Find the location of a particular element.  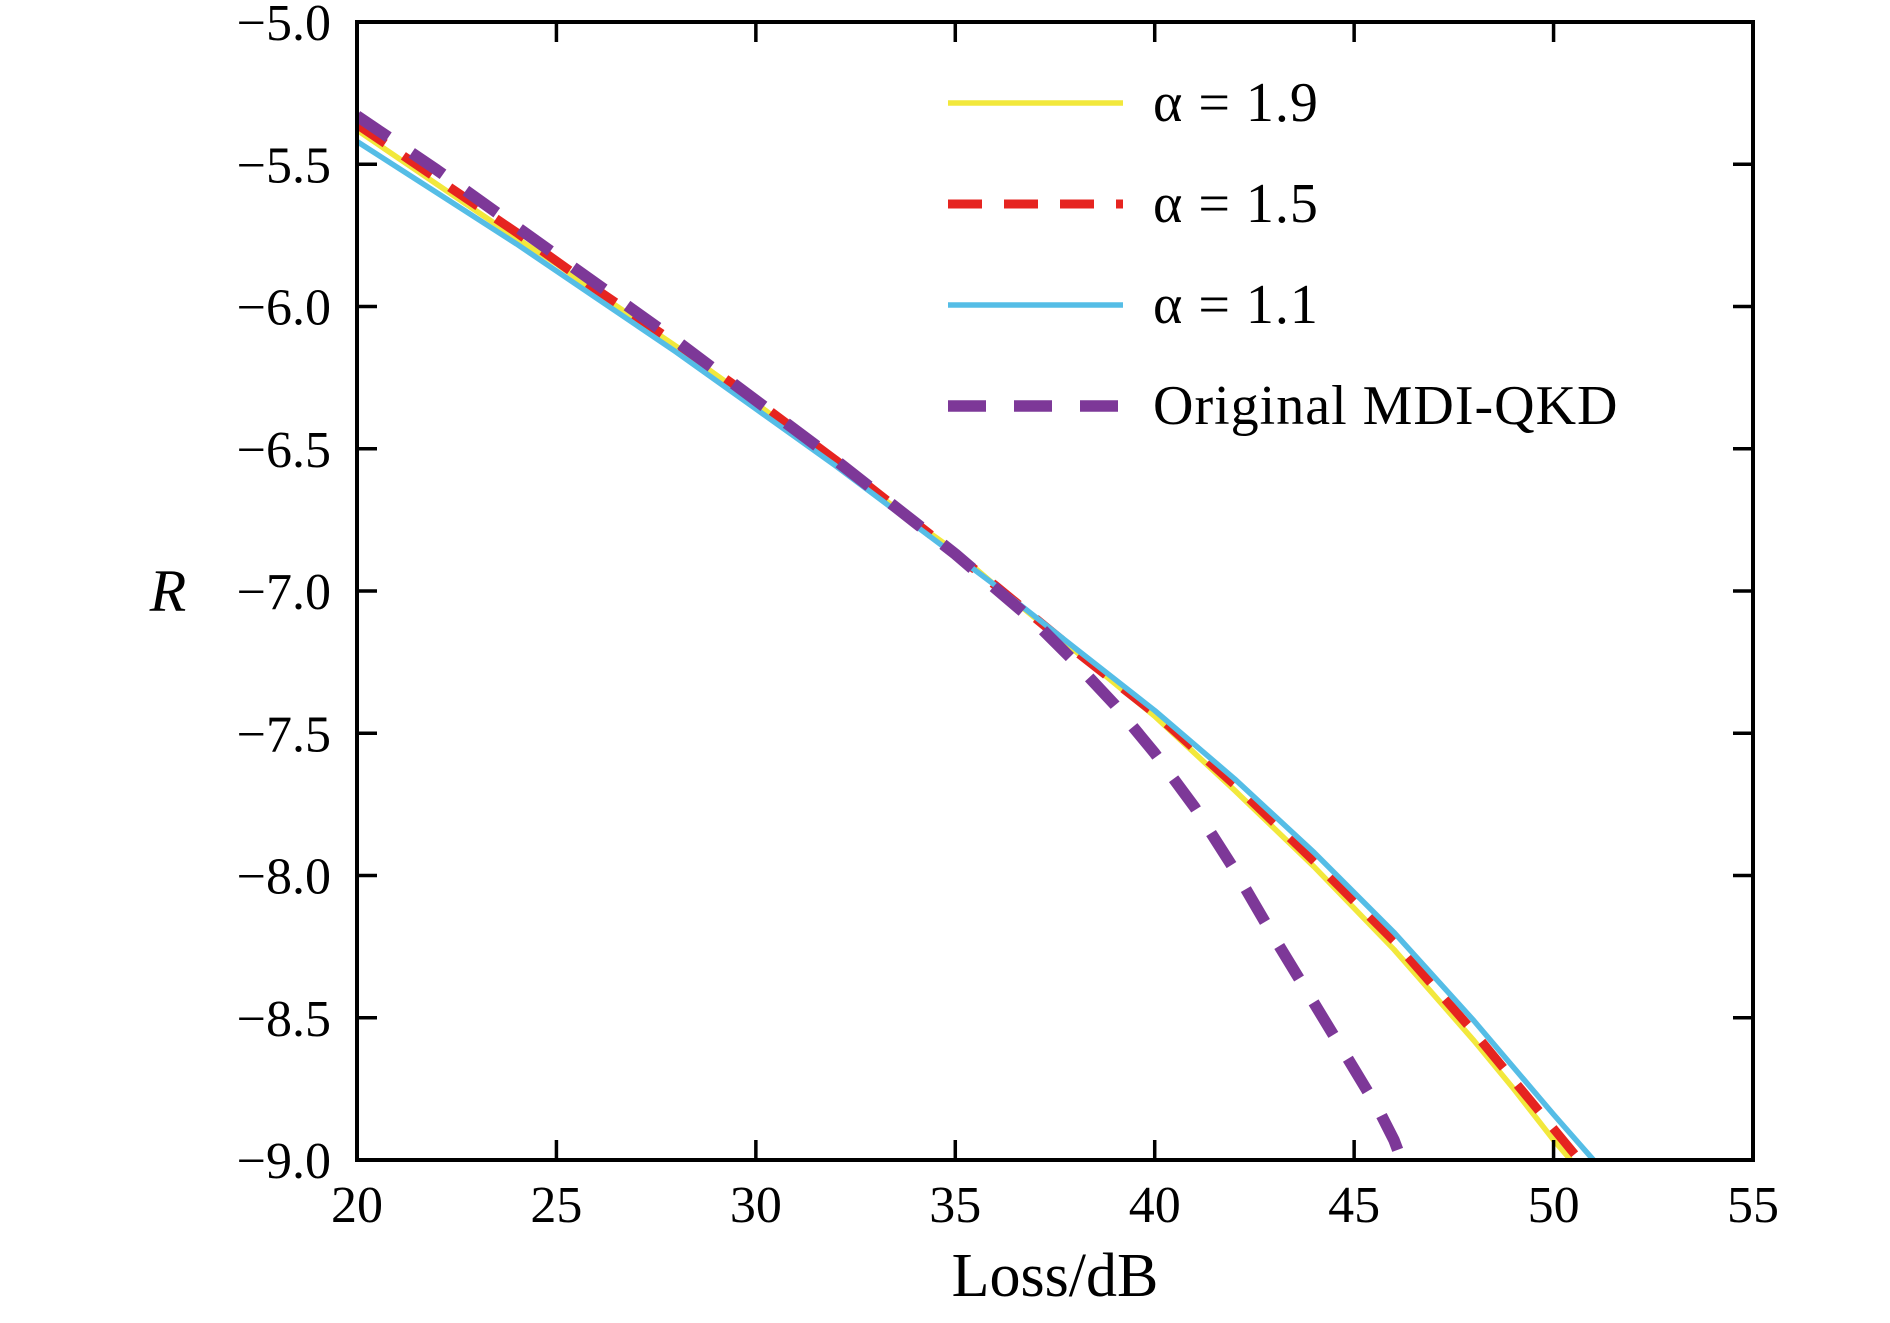

y-tick-label: −9.0 is located at coordinates (284, 1161).